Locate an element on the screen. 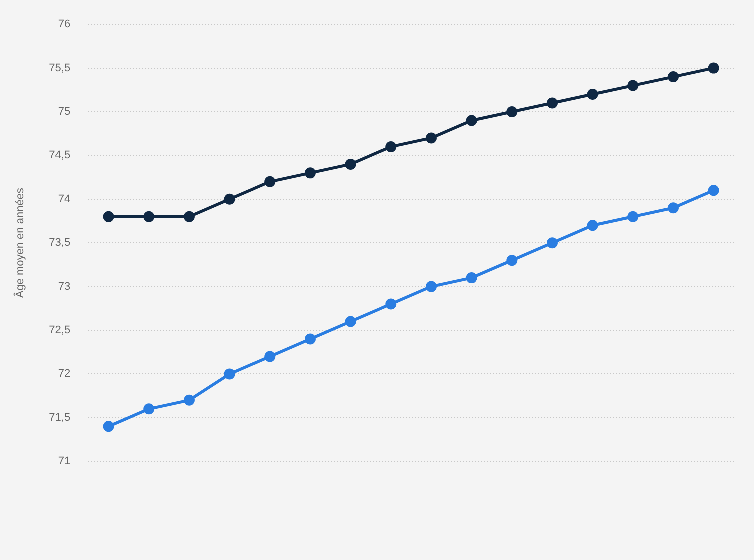 The width and height of the screenshot is (754, 560). y-tick-label: 71 is located at coordinates (64, 462).